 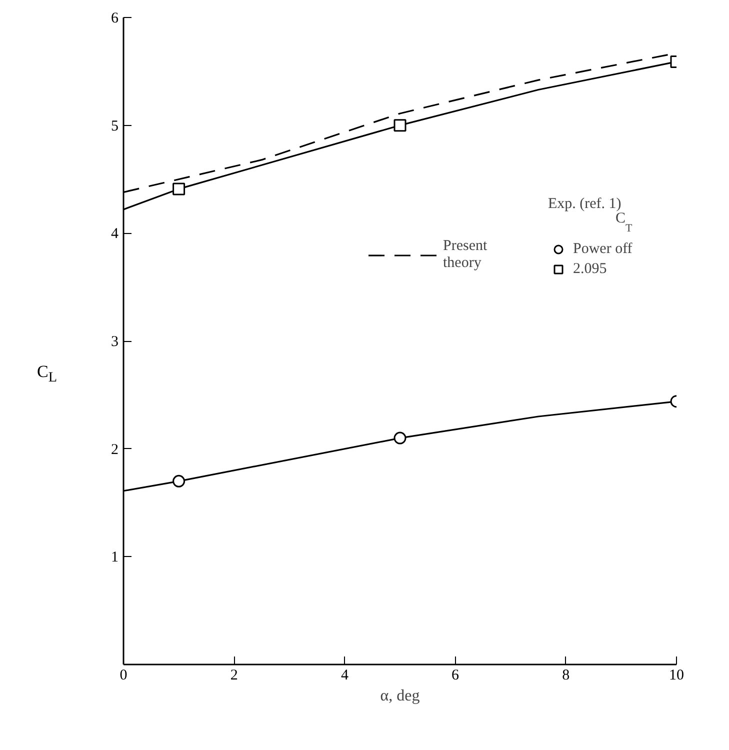 What do you see at coordinates (585, 204) in the screenshot?
I see `legend-title: Exp. (ref. 1)` at bounding box center [585, 204].